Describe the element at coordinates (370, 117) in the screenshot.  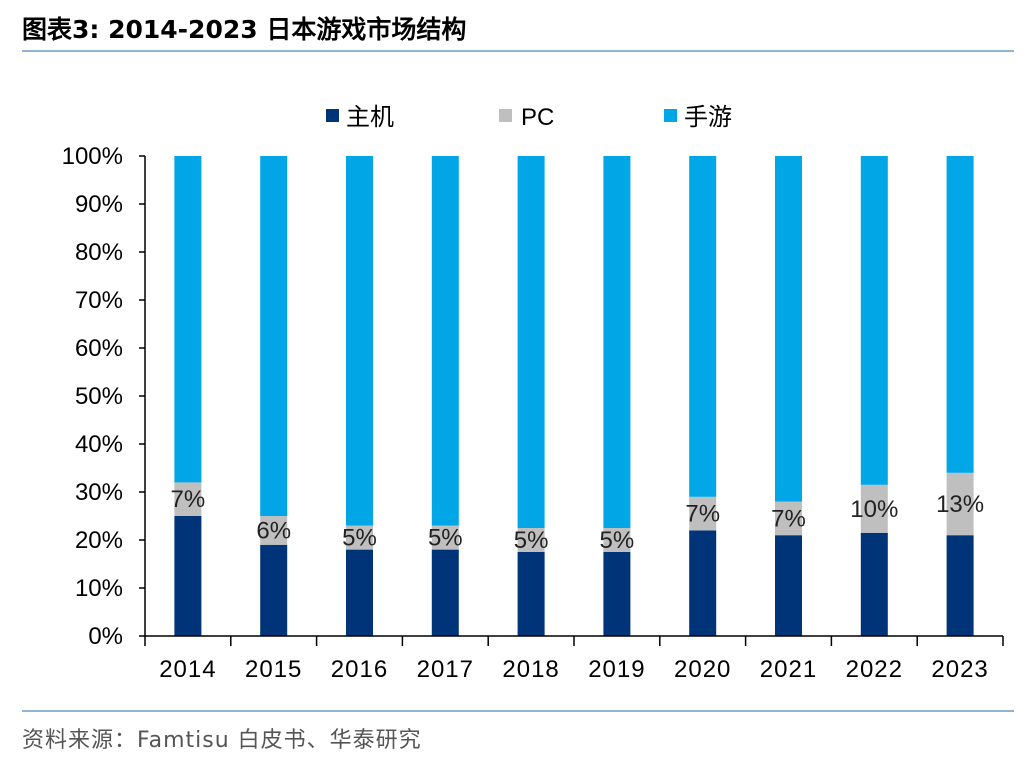
I see `legend-label-0: 主机` at that location.